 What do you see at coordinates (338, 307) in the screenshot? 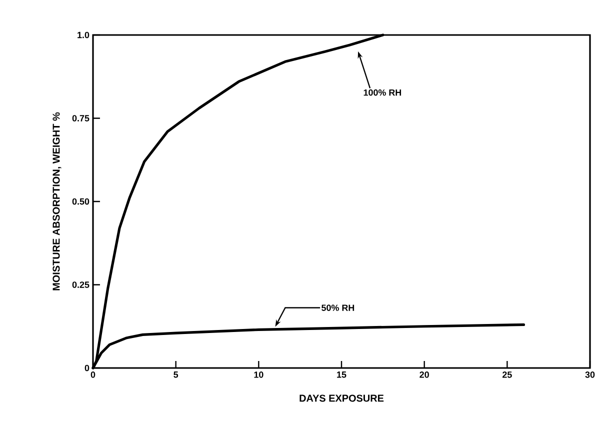
I see `annotation: 50% RH` at bounding box center [338, 307].